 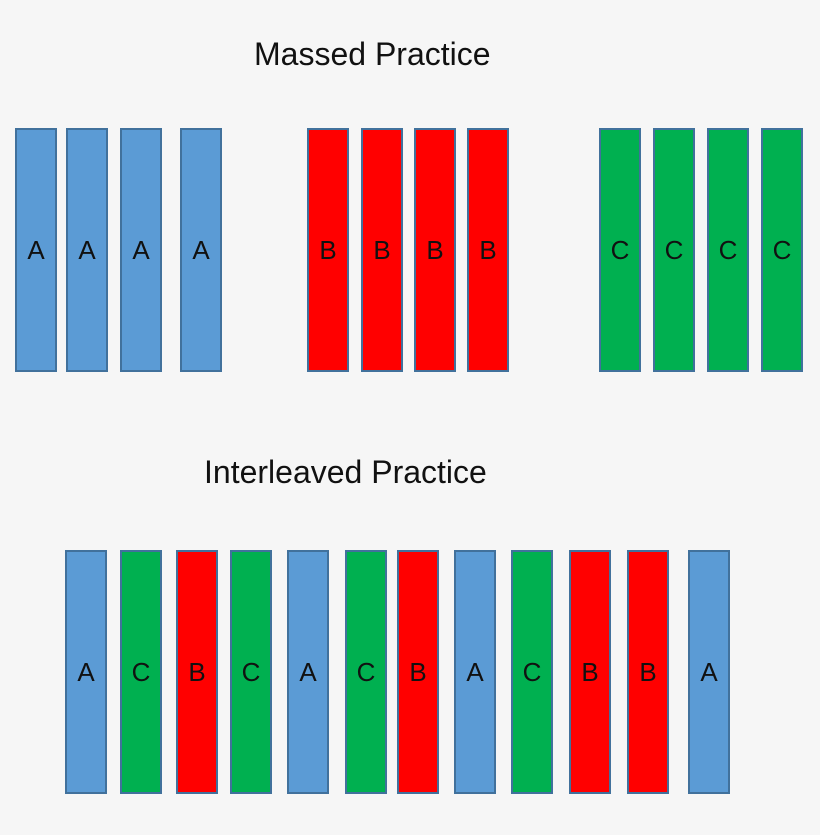 What do you see at coordinates (372, 54) in the screenshot?
I see `massed-practice-title: Massed Practice` at bounding box center [372, 54].